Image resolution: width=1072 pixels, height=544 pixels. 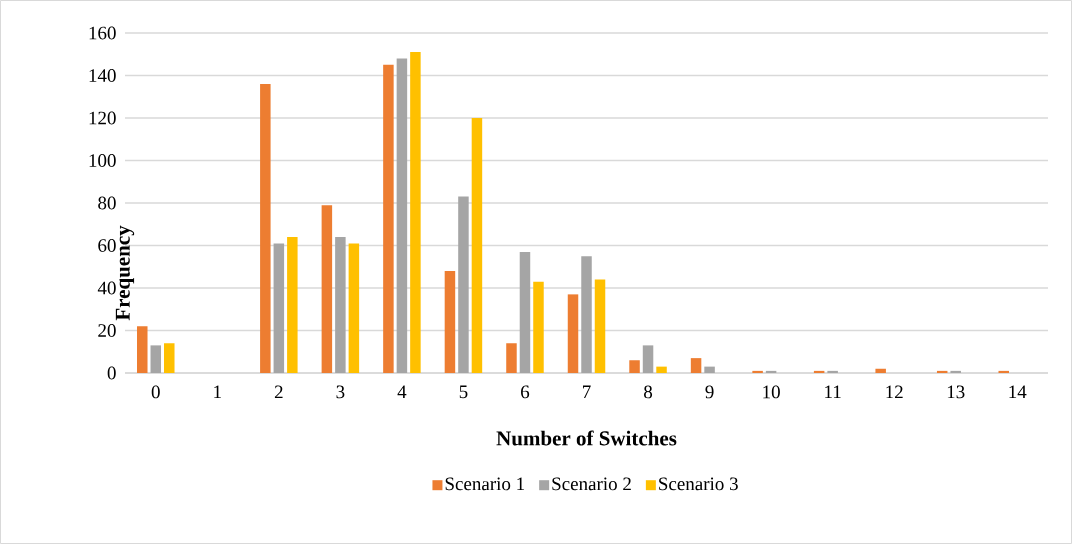 I want to click on x-tick-label: 3, so click(x=340, y=392).